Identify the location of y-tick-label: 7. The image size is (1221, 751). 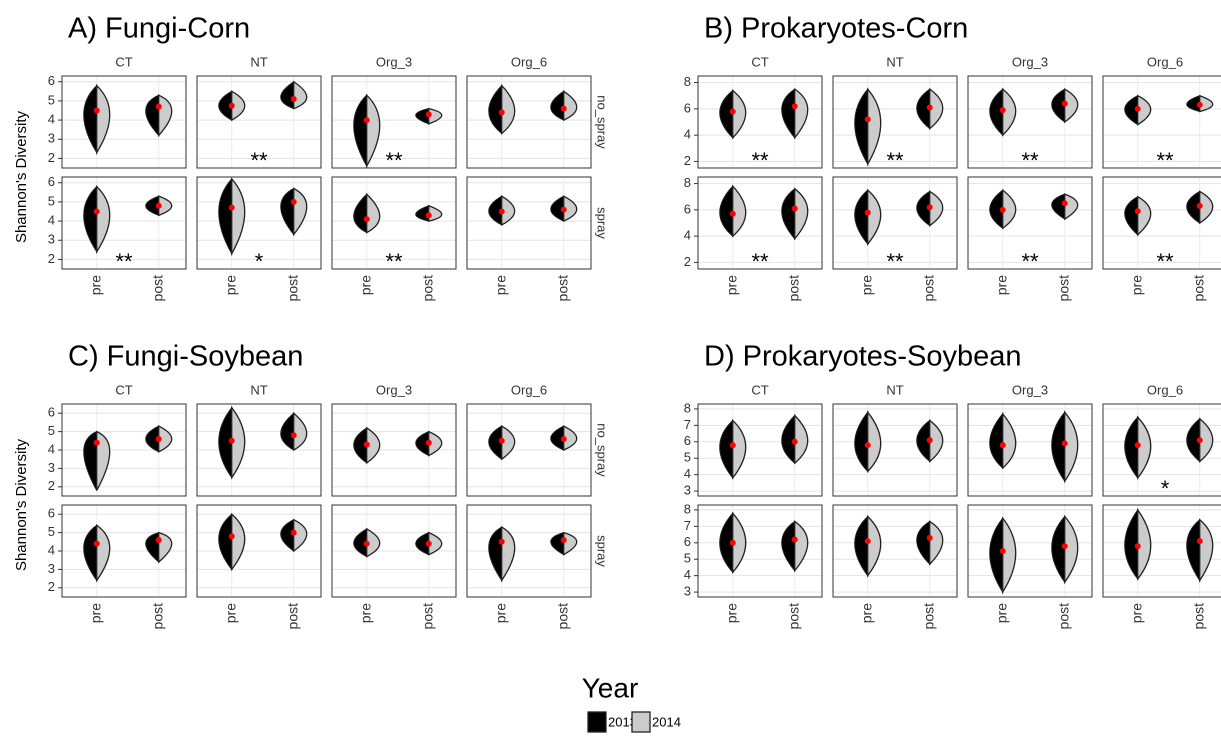
(687, 424).